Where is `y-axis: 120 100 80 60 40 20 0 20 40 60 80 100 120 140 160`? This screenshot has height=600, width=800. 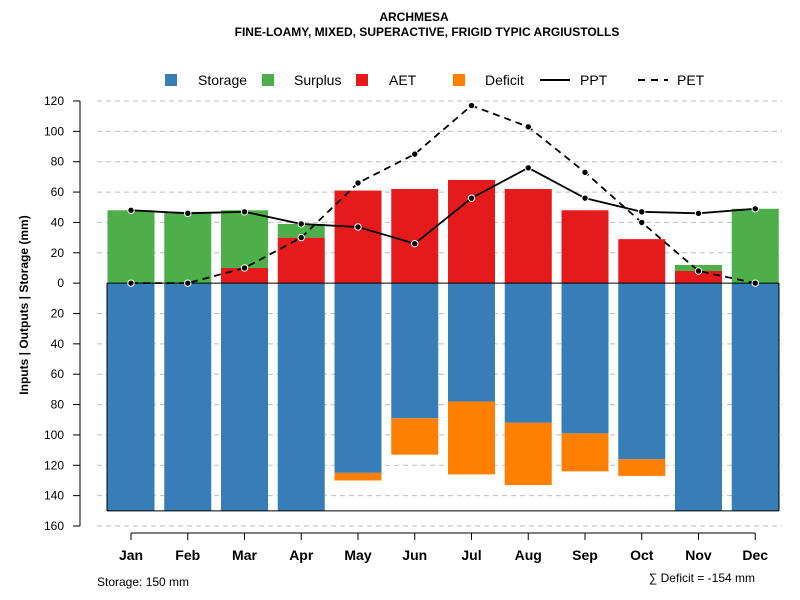
y-axis: 120 100 80 60 40 20 0 20 40 60 80 100 120 140 160 is located at coordinates (62, 313).